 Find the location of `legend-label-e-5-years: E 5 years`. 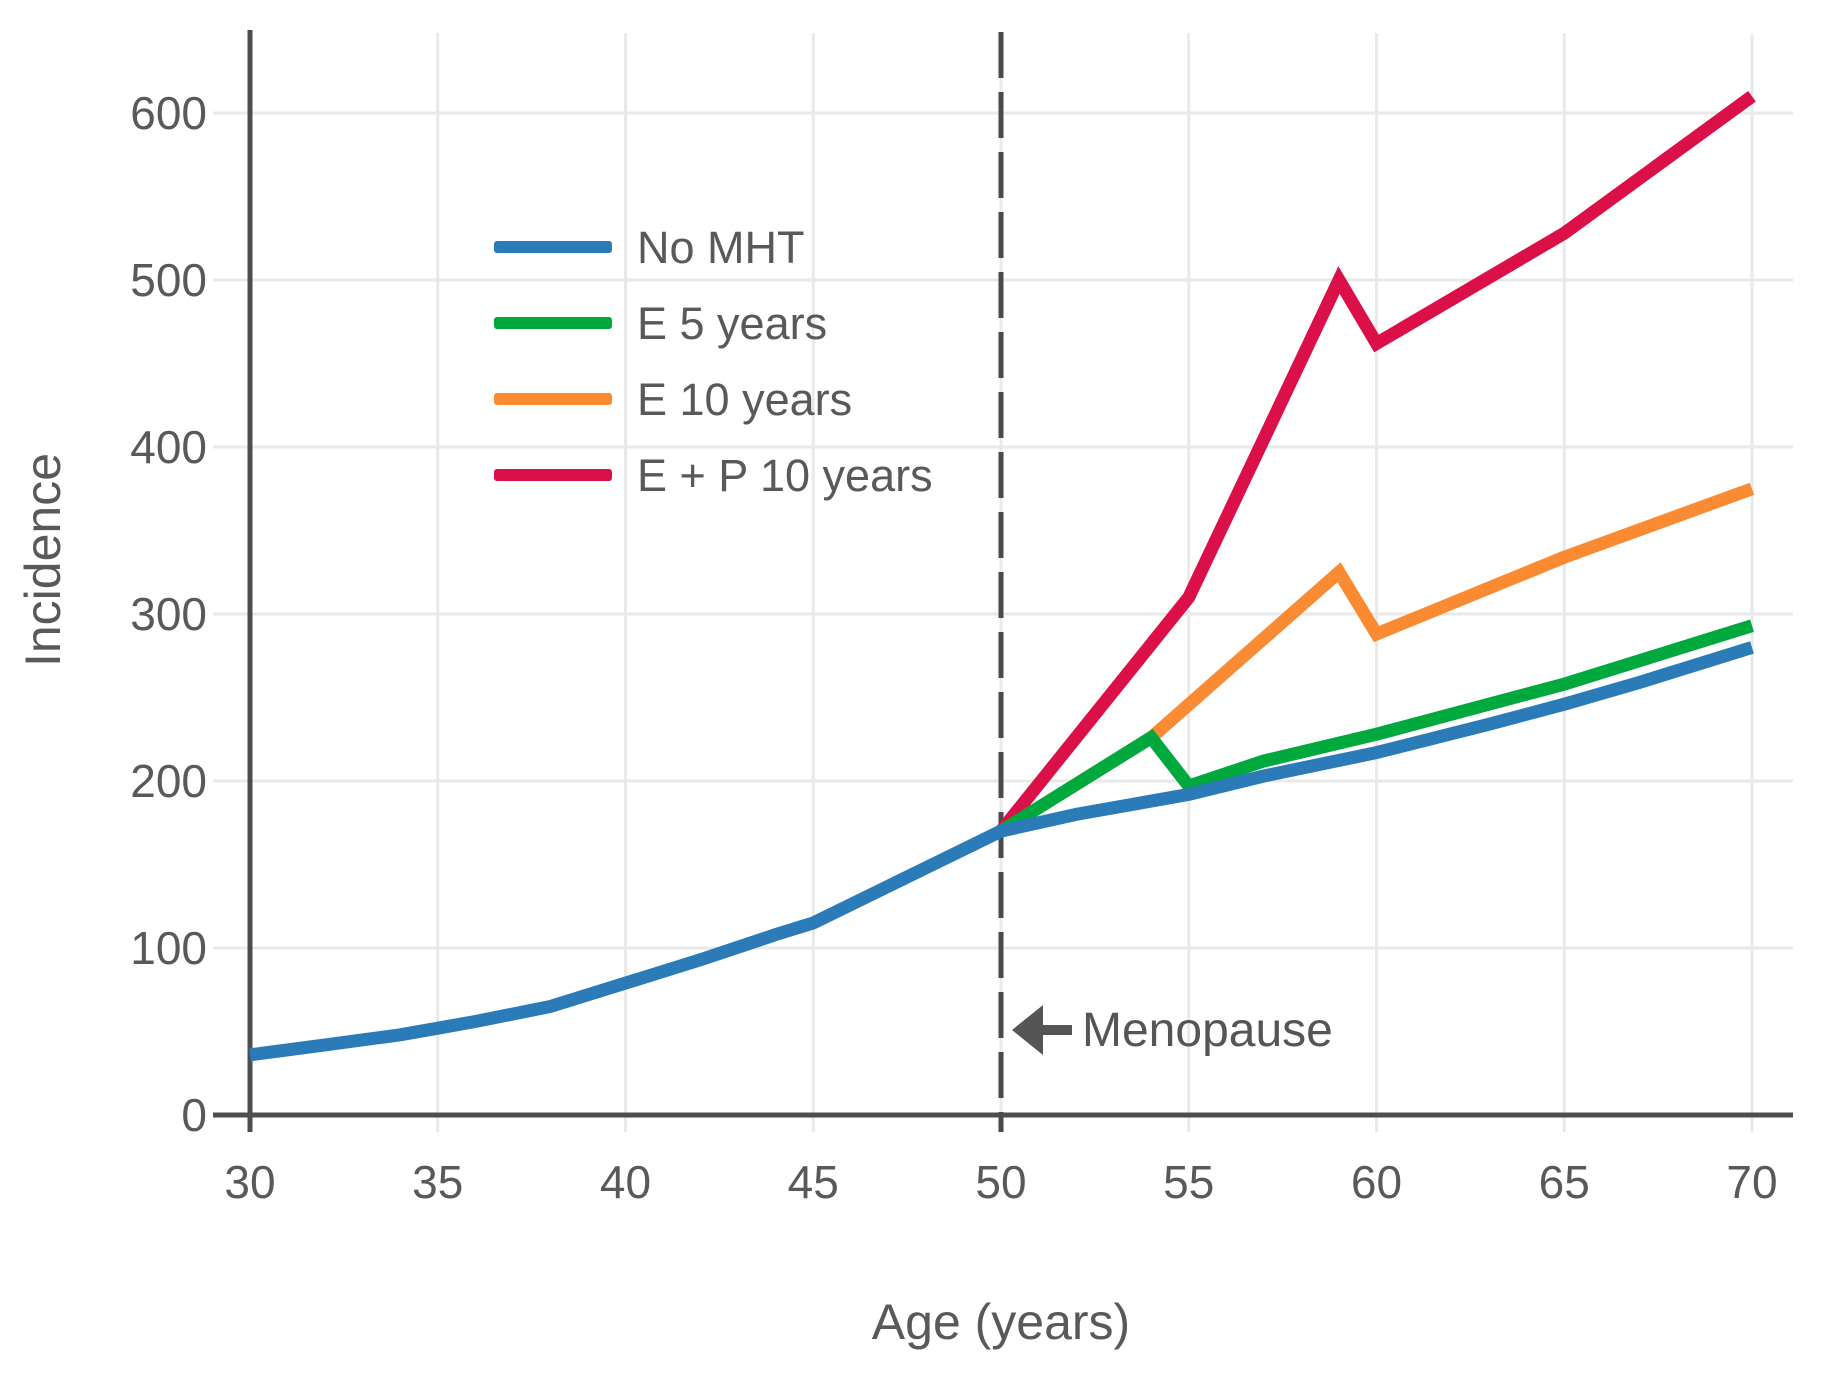

legend-label-e-5-years: E 5 years is located at coordinates (732, 323).